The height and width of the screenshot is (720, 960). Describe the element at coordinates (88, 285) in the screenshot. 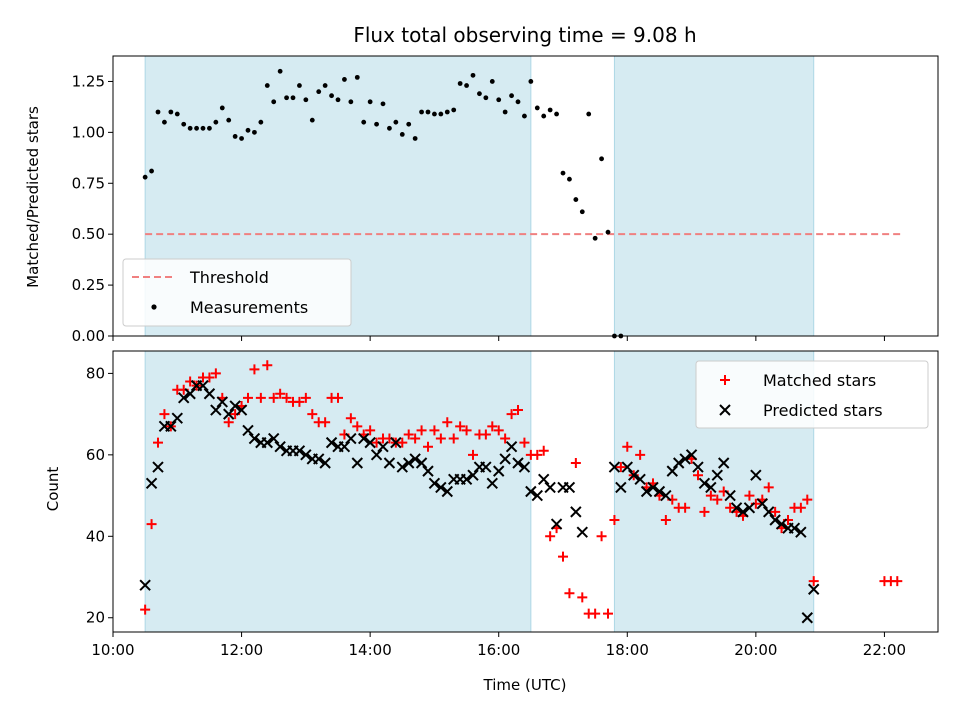

I see `top-y-tick-label: 0.25` at that location.